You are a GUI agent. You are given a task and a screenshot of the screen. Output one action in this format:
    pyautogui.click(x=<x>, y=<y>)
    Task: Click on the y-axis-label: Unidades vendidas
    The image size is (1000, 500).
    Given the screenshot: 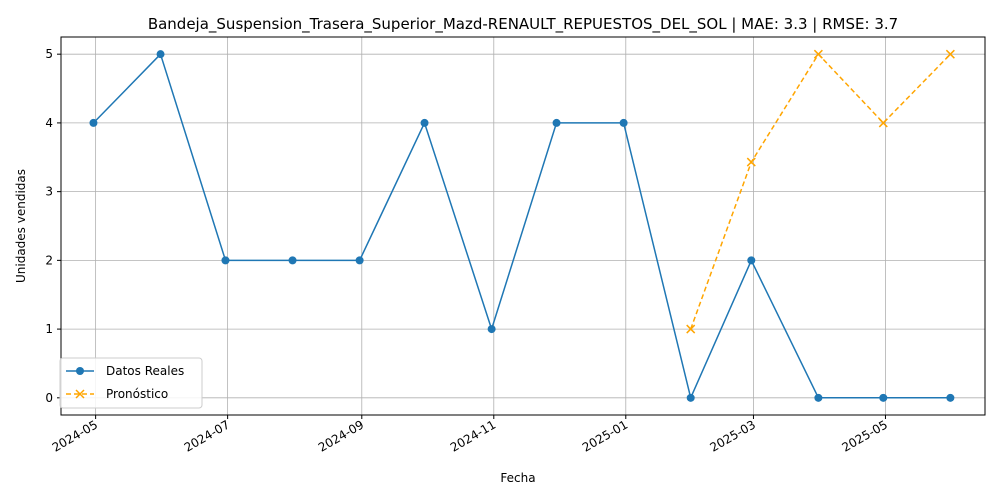 What is the action you would take?
    pyautogui.click(x=21, y=226)
    